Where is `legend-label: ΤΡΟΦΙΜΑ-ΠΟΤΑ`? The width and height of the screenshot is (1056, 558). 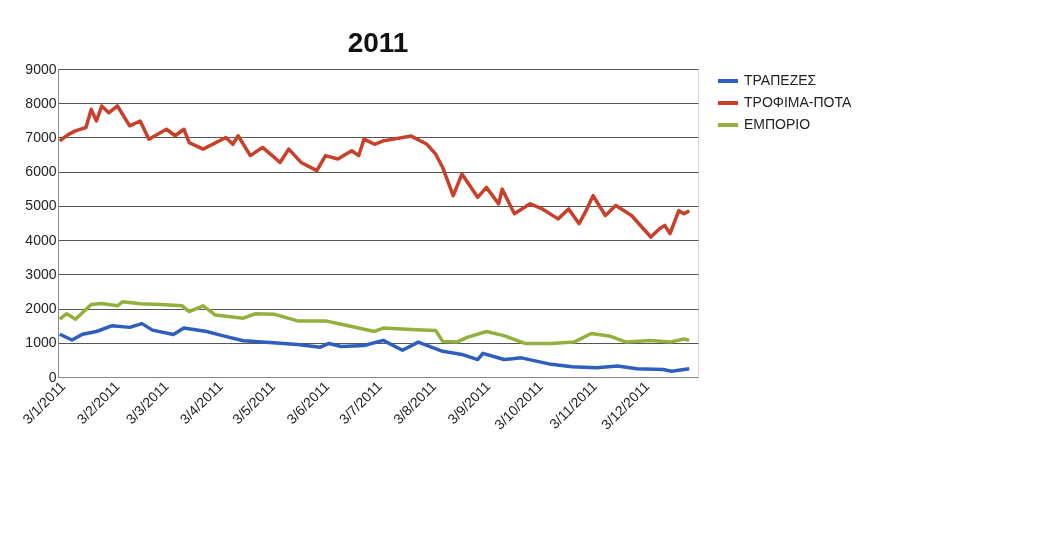 legend-label: ΤΡΟΦΙΜΑ-ΠΟΤΑ is located at coordinates (798, 102).